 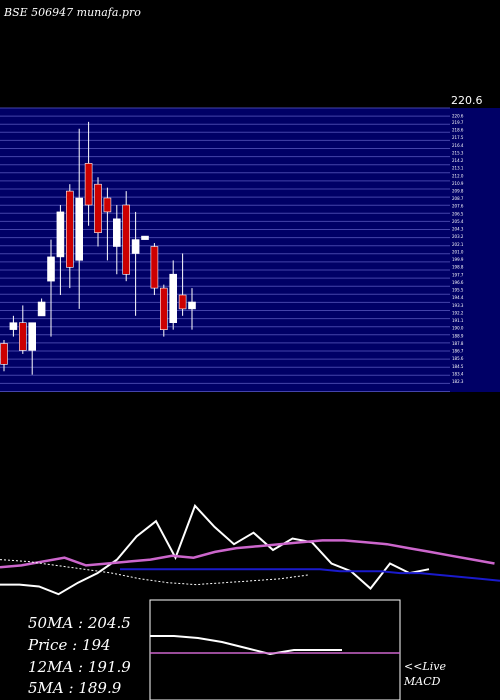 What do you see at coordinates (458, 252) in the screenshot?
I see `price-tick-label: 201.0` at bounding box center [458, 252].